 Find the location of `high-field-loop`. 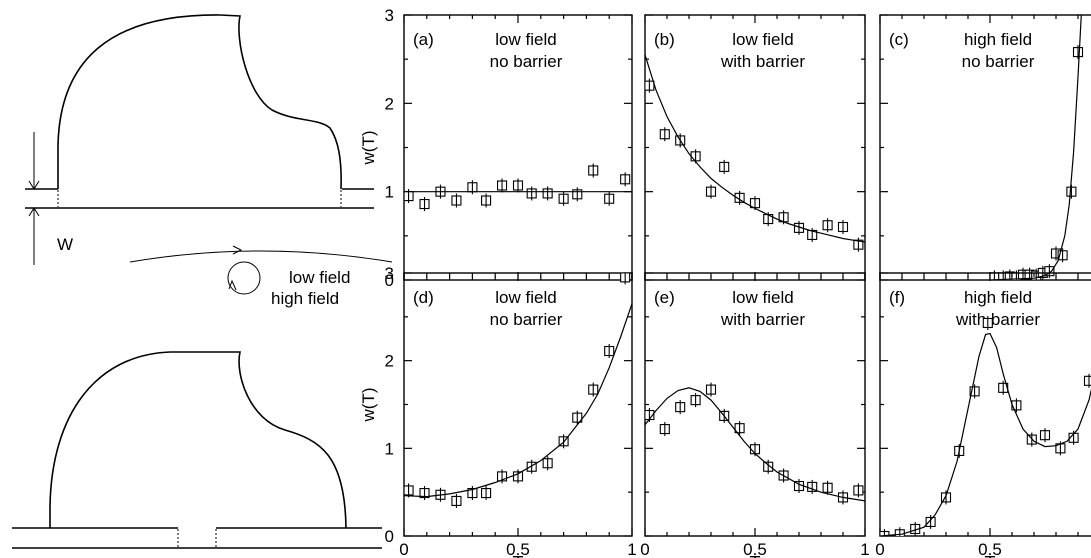

high-field-loop is located at coordinates (244, 278).